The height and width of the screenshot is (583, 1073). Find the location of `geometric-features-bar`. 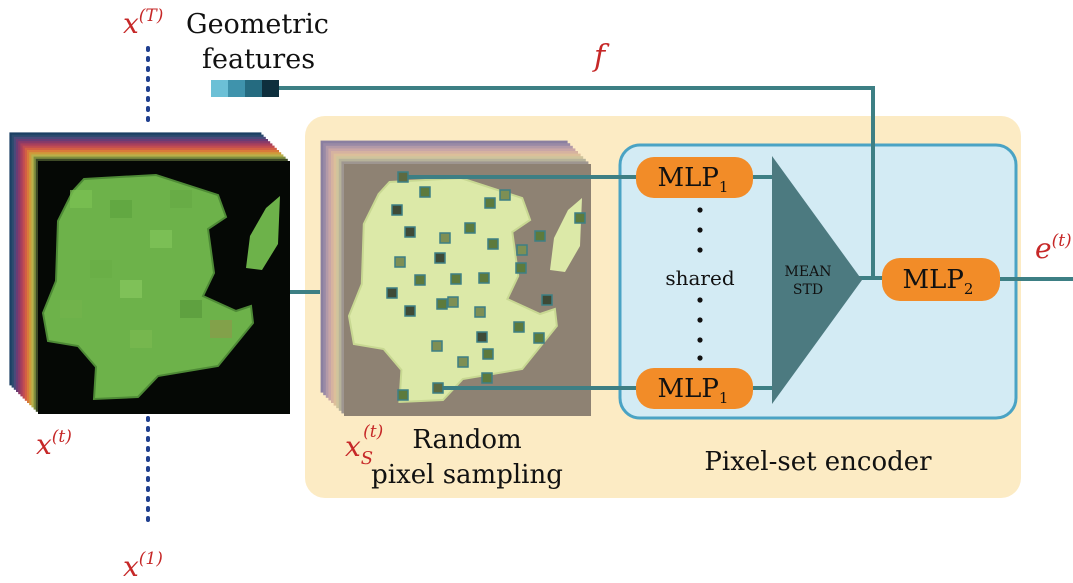

geometric-features-bar is located at coordinates (245, 88).